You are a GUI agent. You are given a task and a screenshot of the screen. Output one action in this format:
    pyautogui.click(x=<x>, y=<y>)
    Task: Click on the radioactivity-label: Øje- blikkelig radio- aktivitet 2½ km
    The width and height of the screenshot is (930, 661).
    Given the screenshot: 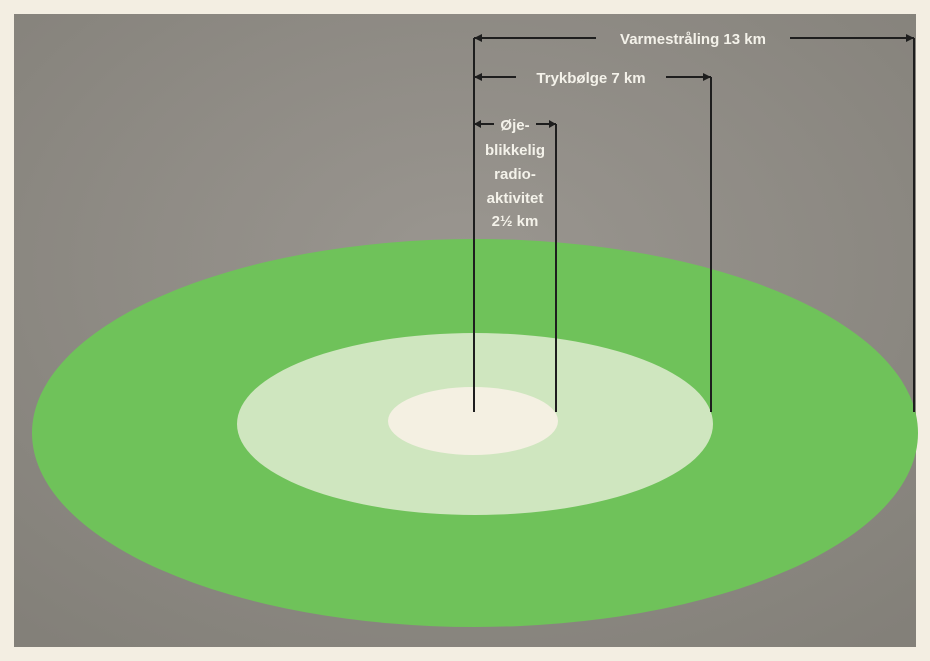 What is the action you would take?
    pyautogui.click(x=515, y=173)
    